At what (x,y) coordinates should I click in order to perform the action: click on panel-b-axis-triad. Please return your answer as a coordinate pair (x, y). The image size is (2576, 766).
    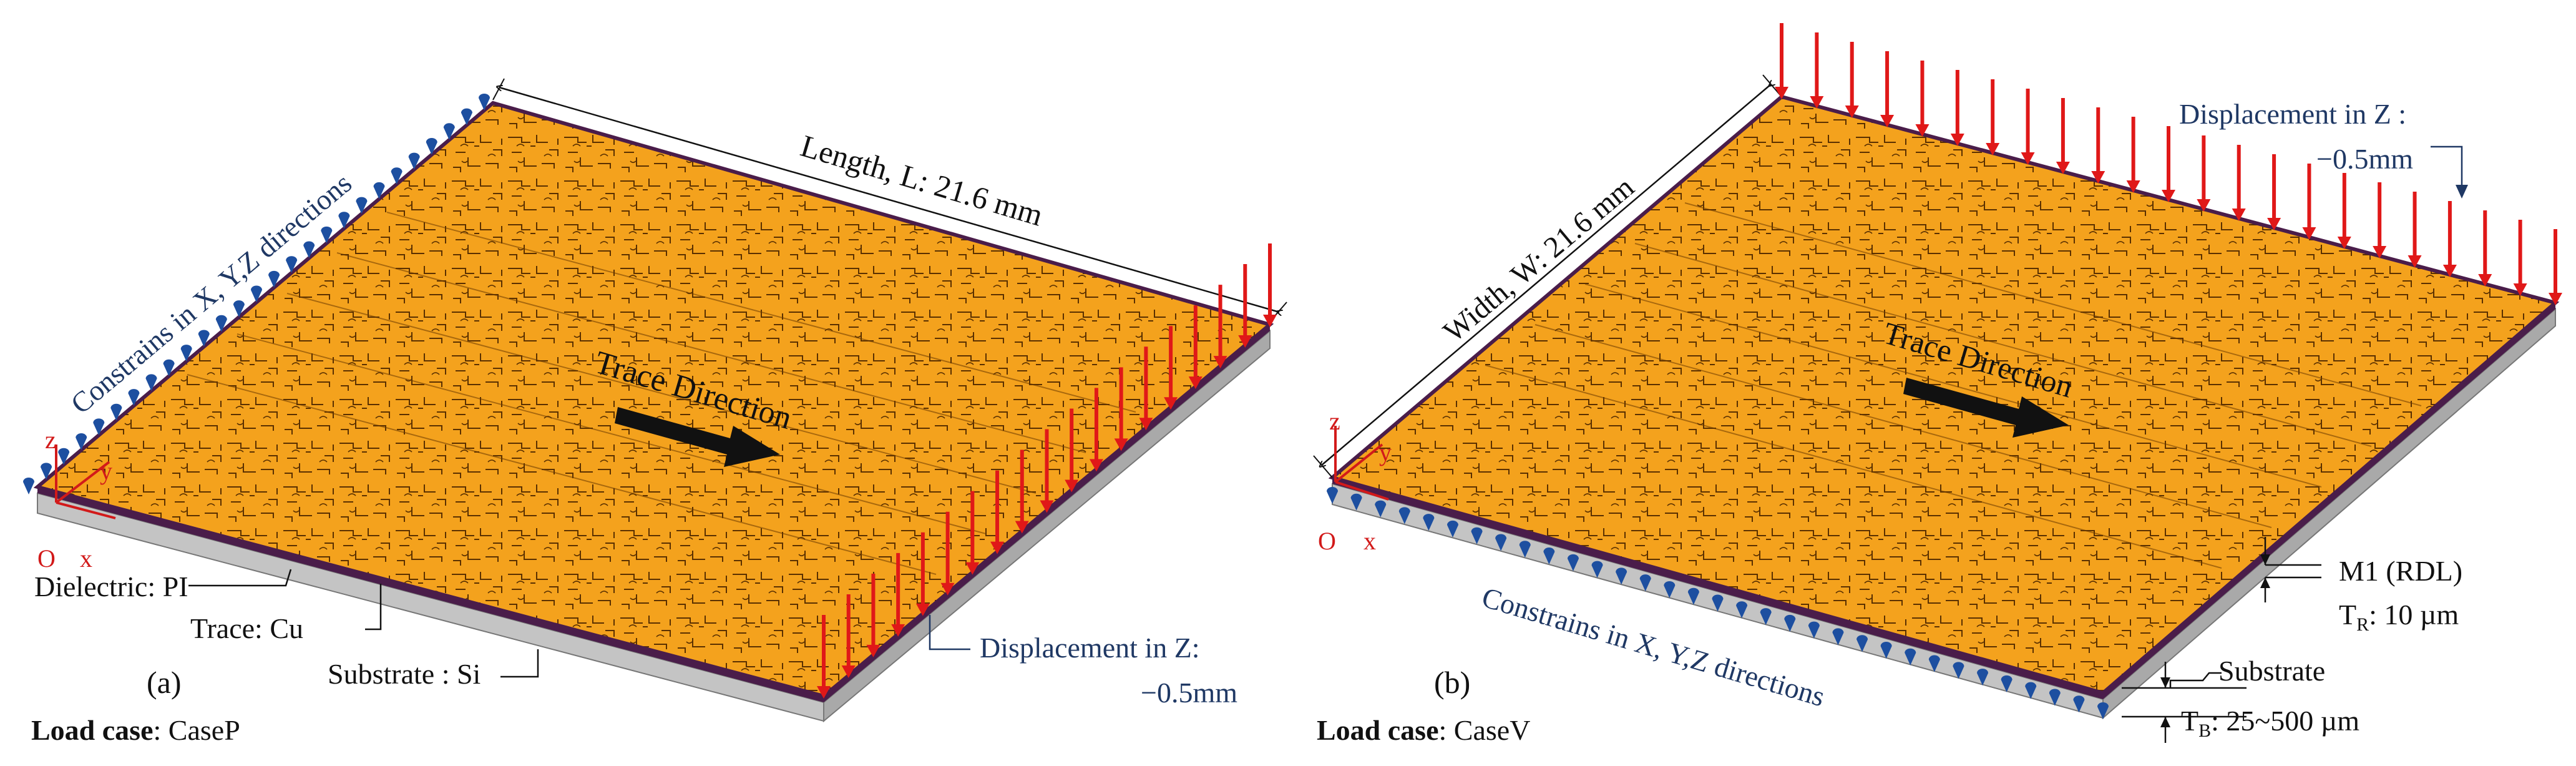
    Looking at the image, I should click on (1361, 463).